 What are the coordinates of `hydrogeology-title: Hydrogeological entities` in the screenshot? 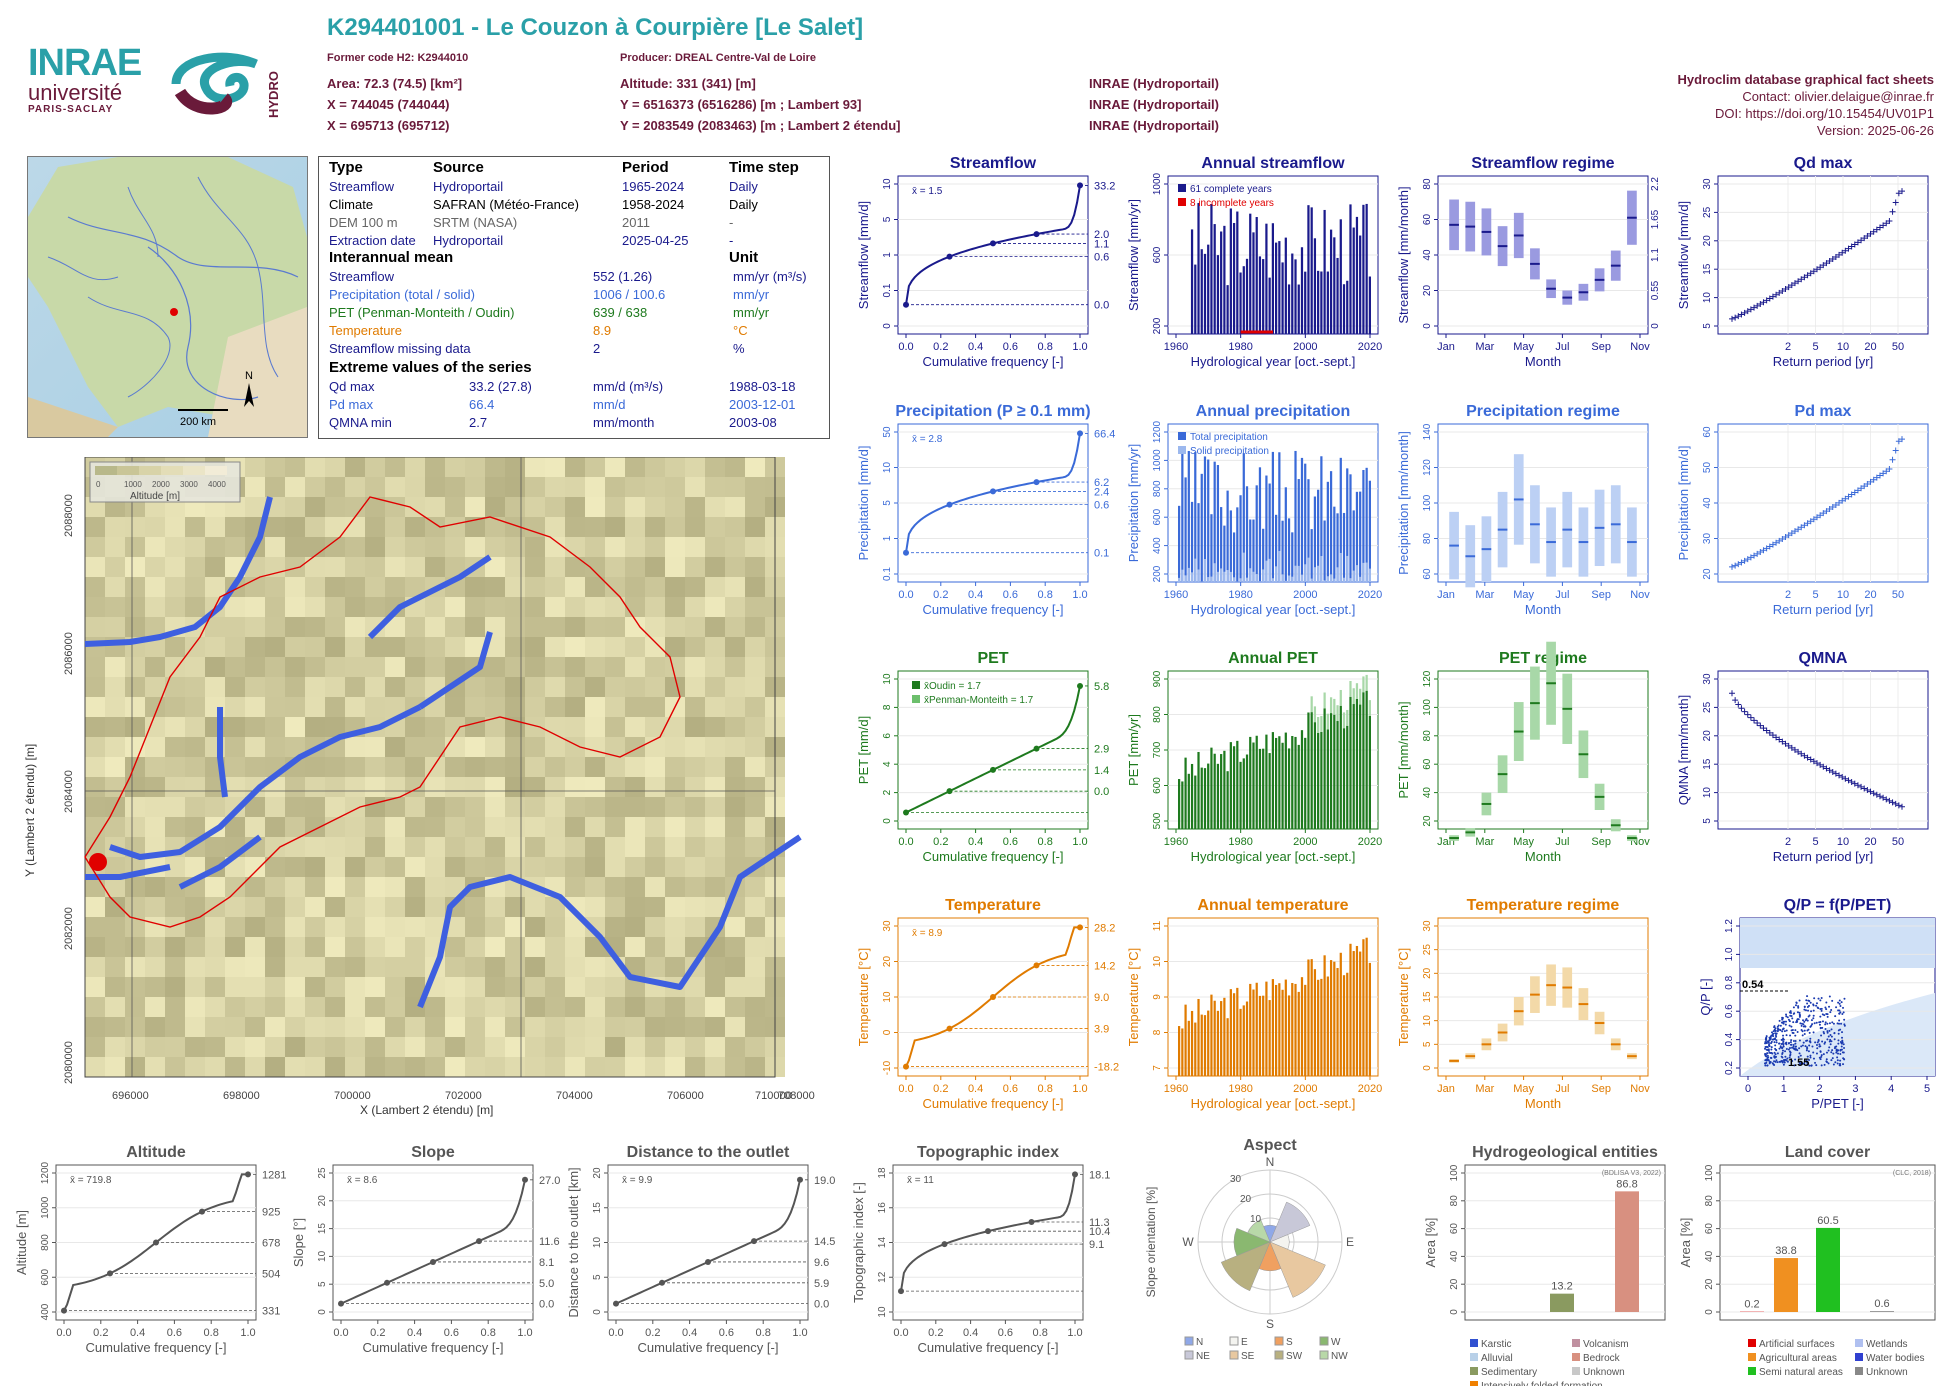 It's located at (1565, 1152).